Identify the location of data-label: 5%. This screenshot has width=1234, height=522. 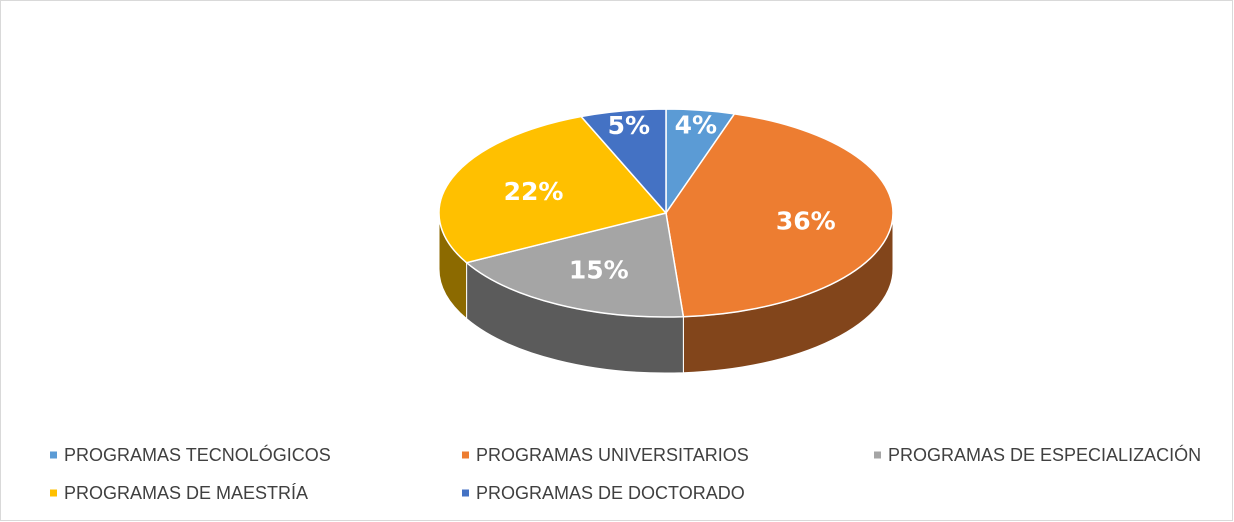
(629, 125).